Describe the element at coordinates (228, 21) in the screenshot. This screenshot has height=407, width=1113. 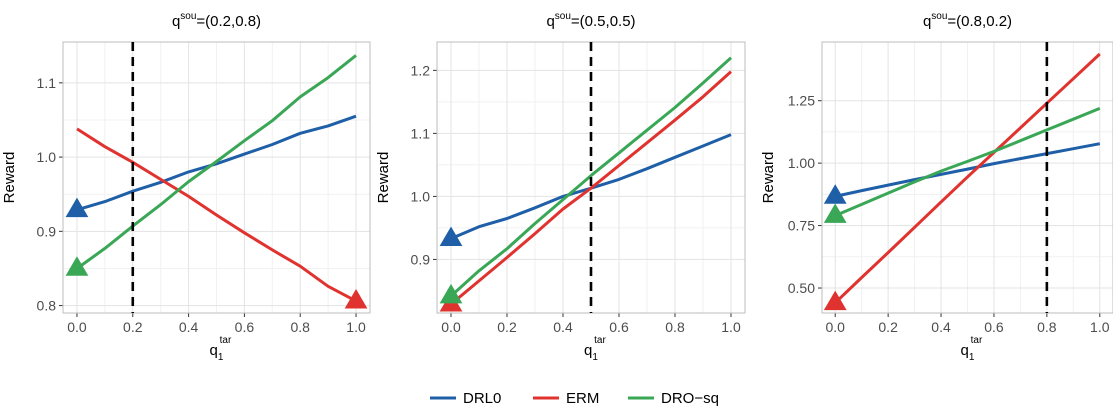
I see `title-rest: =(0.2,0.8)` at that location.